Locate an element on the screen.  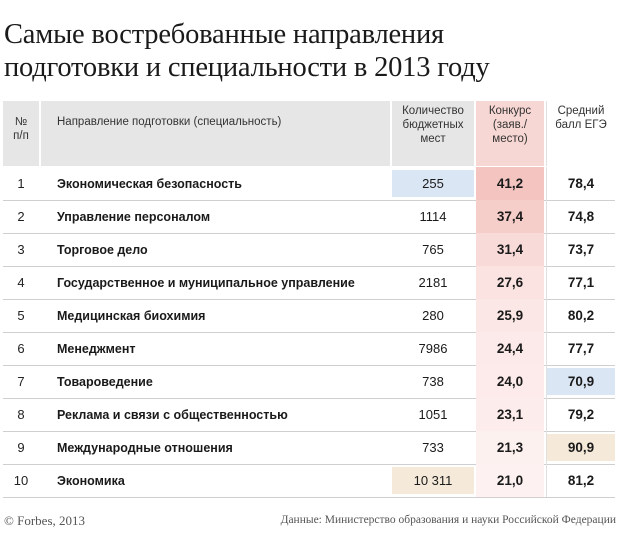
row-score-value: 77,7 is located at coordinates (581, 348).